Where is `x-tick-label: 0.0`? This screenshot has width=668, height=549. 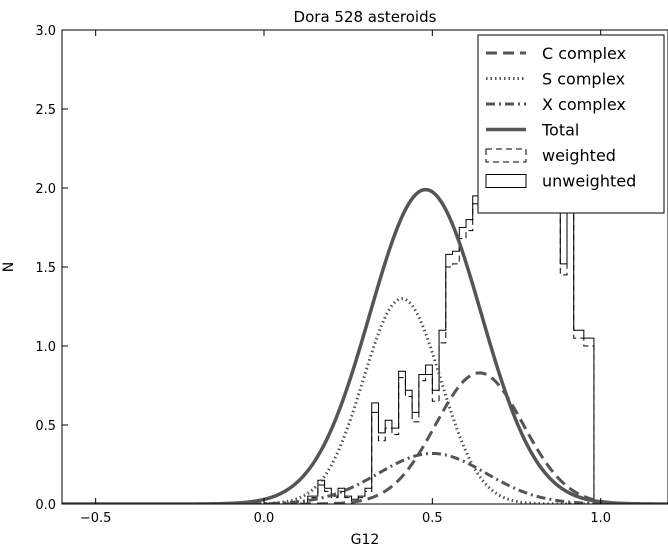 x-tick-label: 0.0 is located at coordinates (264, 518).